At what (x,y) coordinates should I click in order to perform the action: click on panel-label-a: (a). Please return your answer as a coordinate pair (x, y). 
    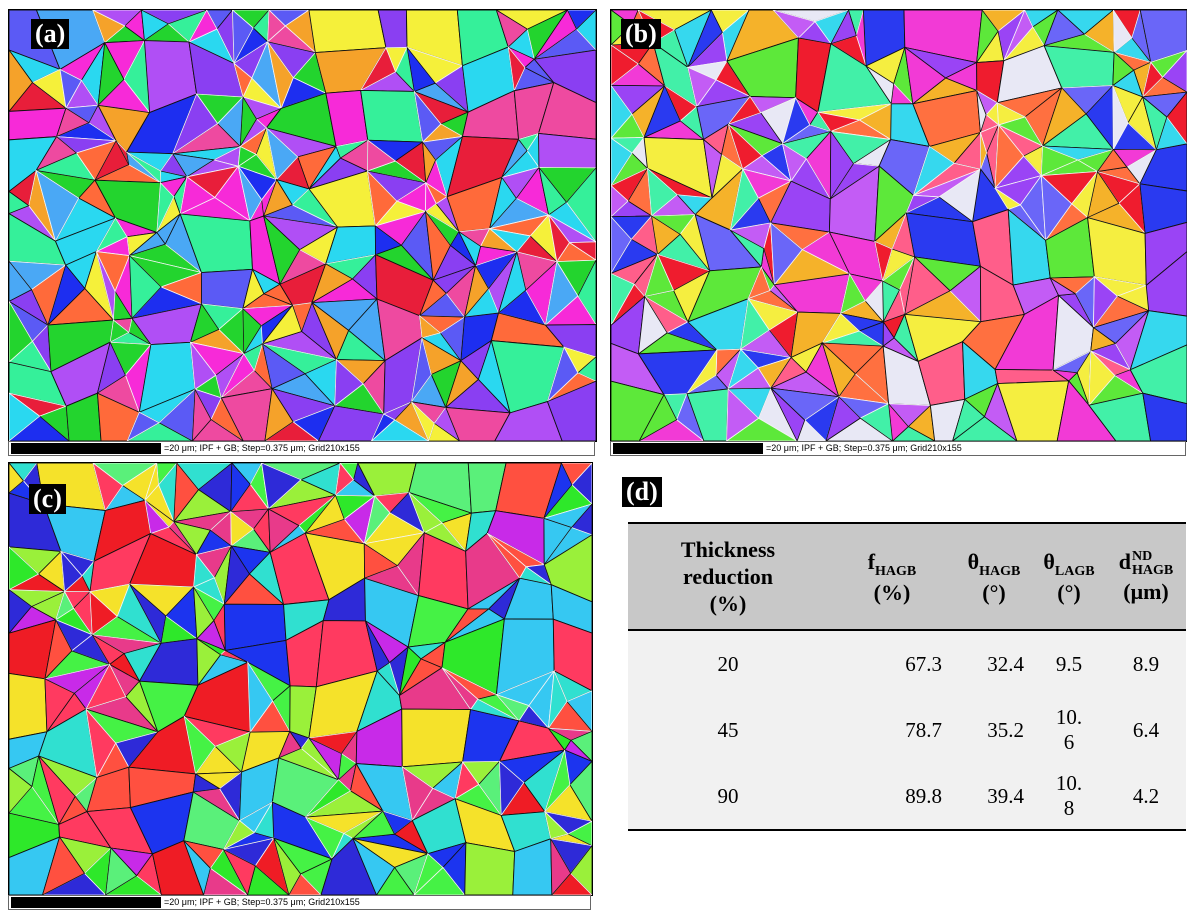
    Looking at the image, I should click on (50, 34).